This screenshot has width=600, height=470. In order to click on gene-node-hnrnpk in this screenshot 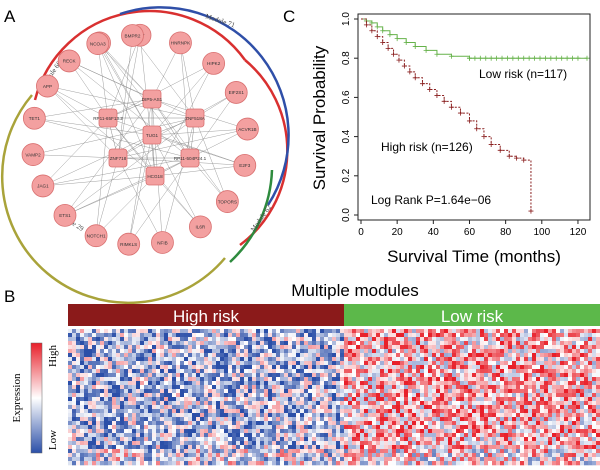, I will do `click(180, 43)`.